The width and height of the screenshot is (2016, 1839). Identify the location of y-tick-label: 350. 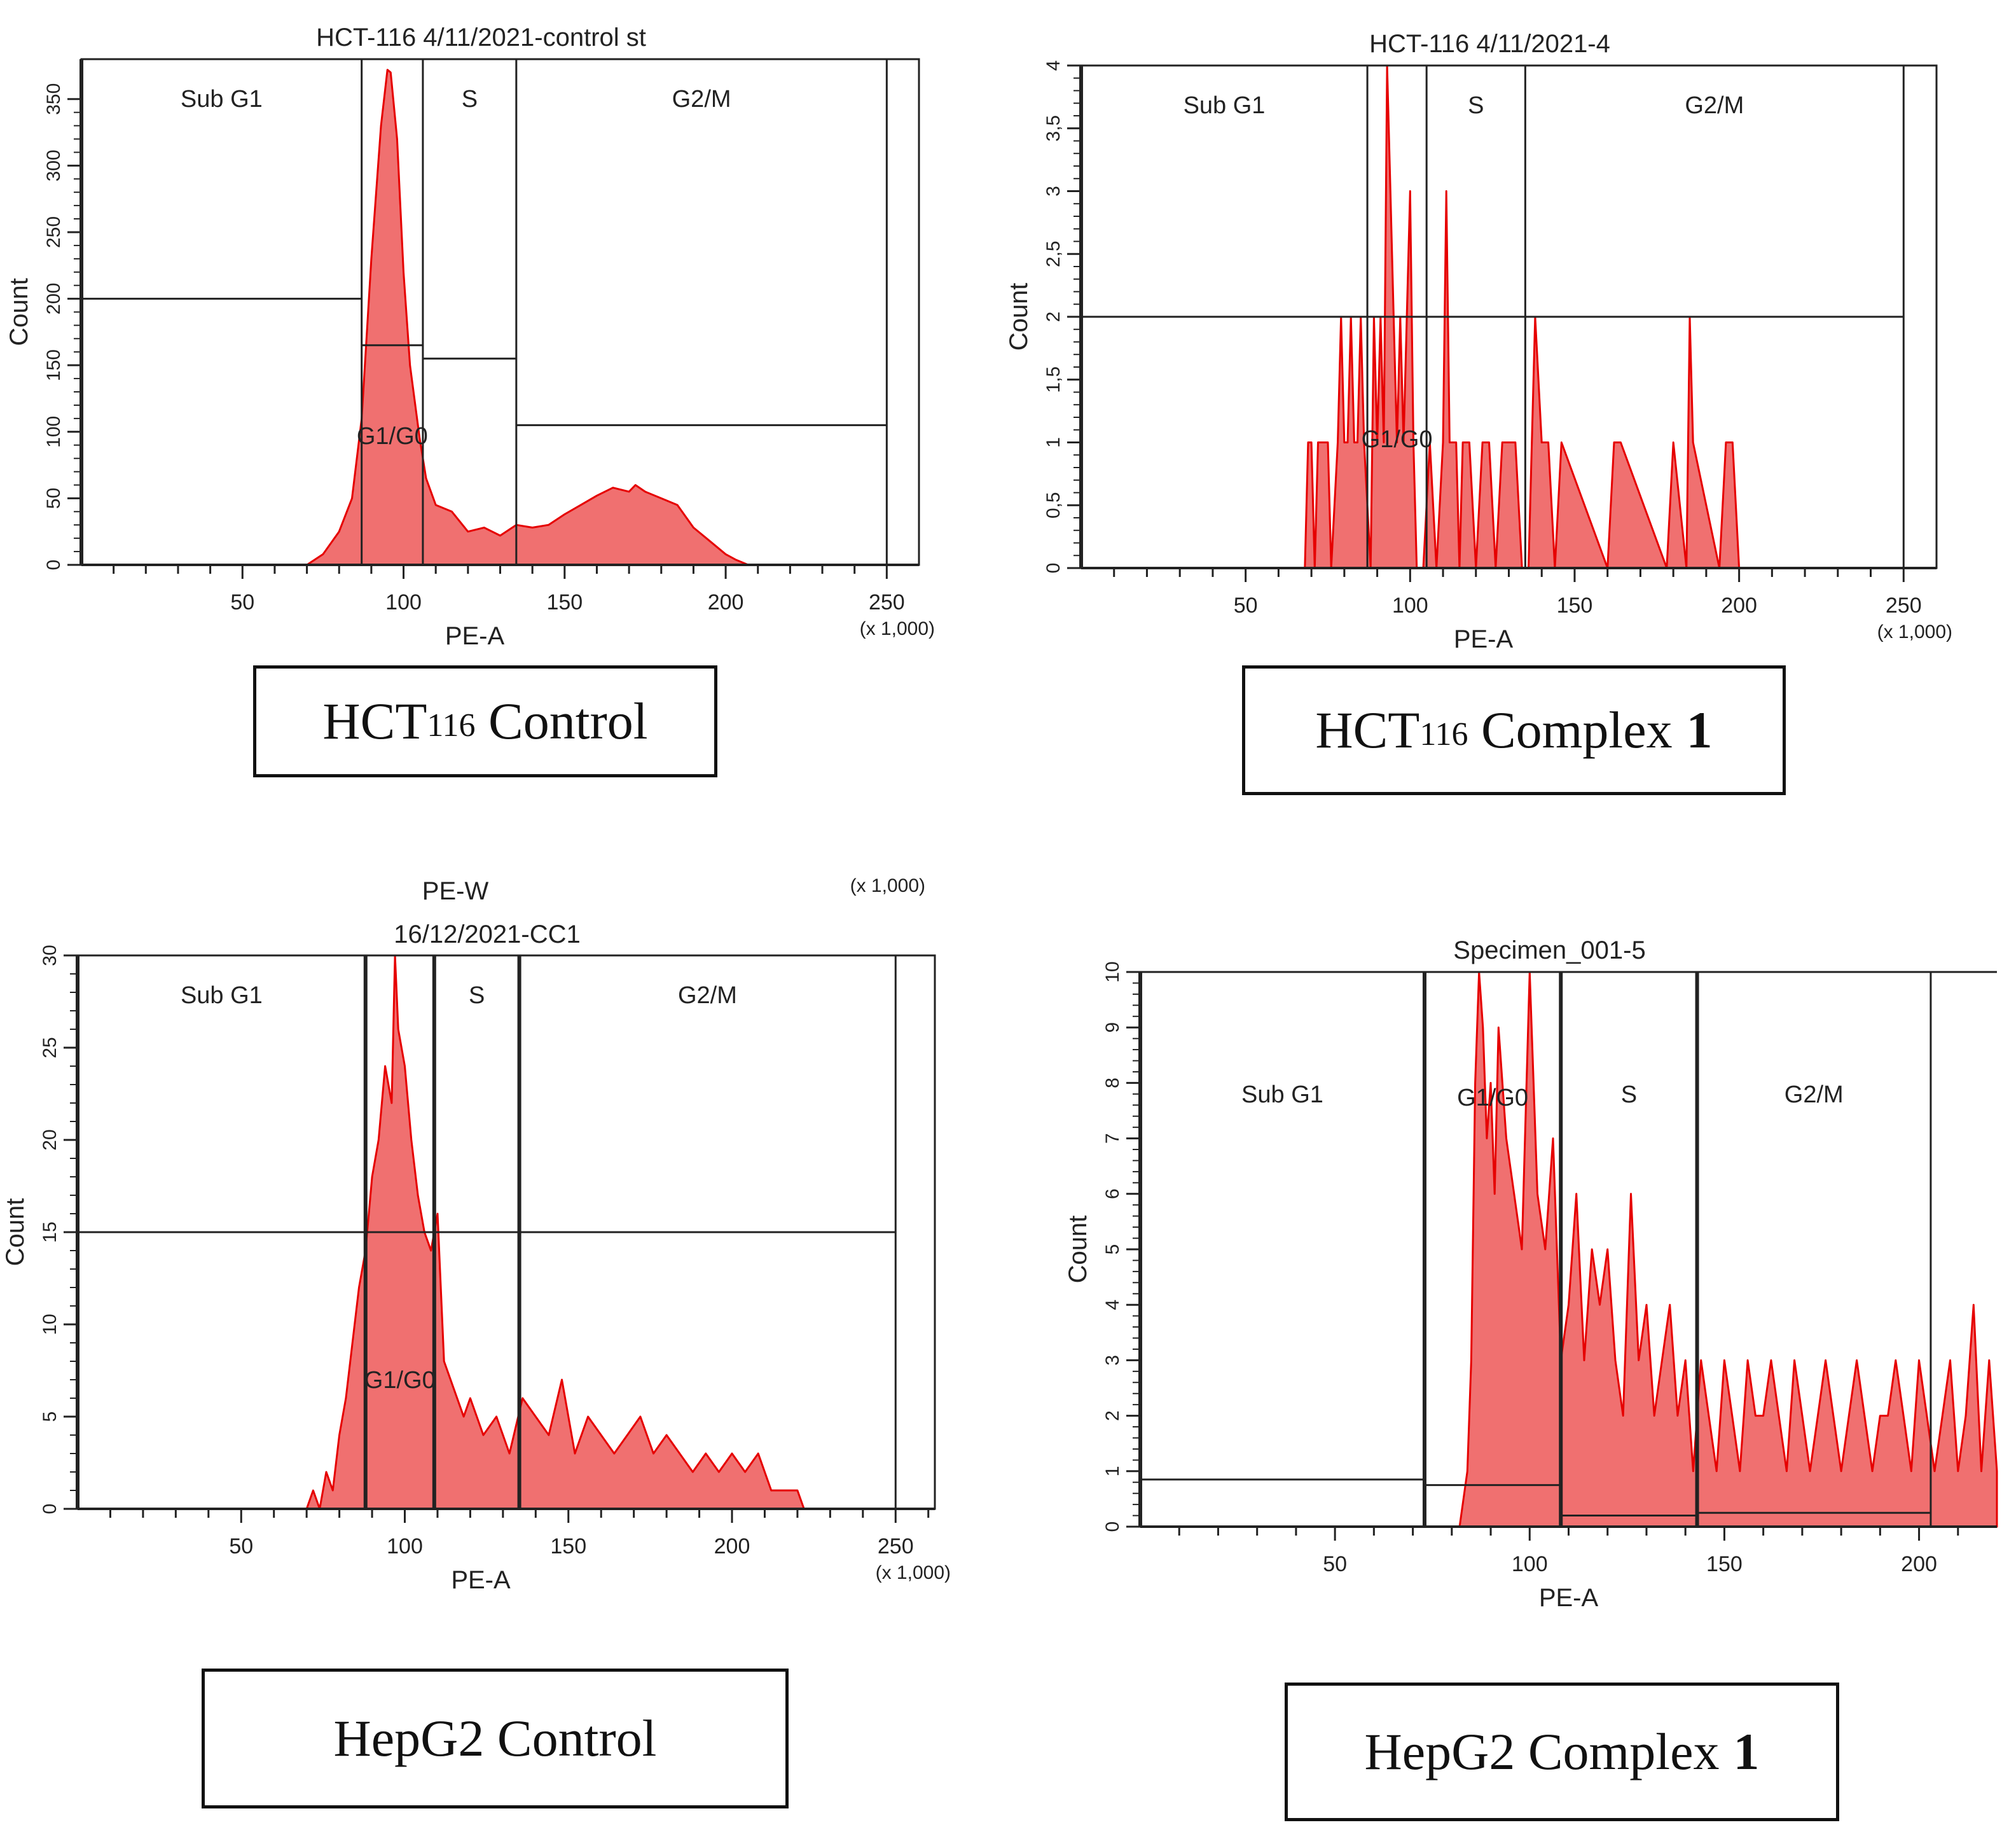
(53, 99).